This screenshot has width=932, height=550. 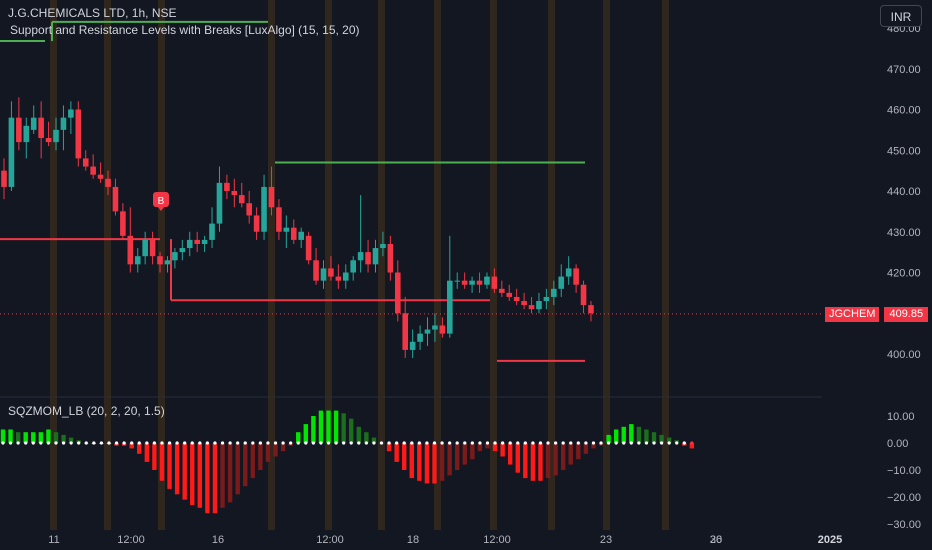 I want to click on price-tick-label: 420.00, so click(x=904, y=274).